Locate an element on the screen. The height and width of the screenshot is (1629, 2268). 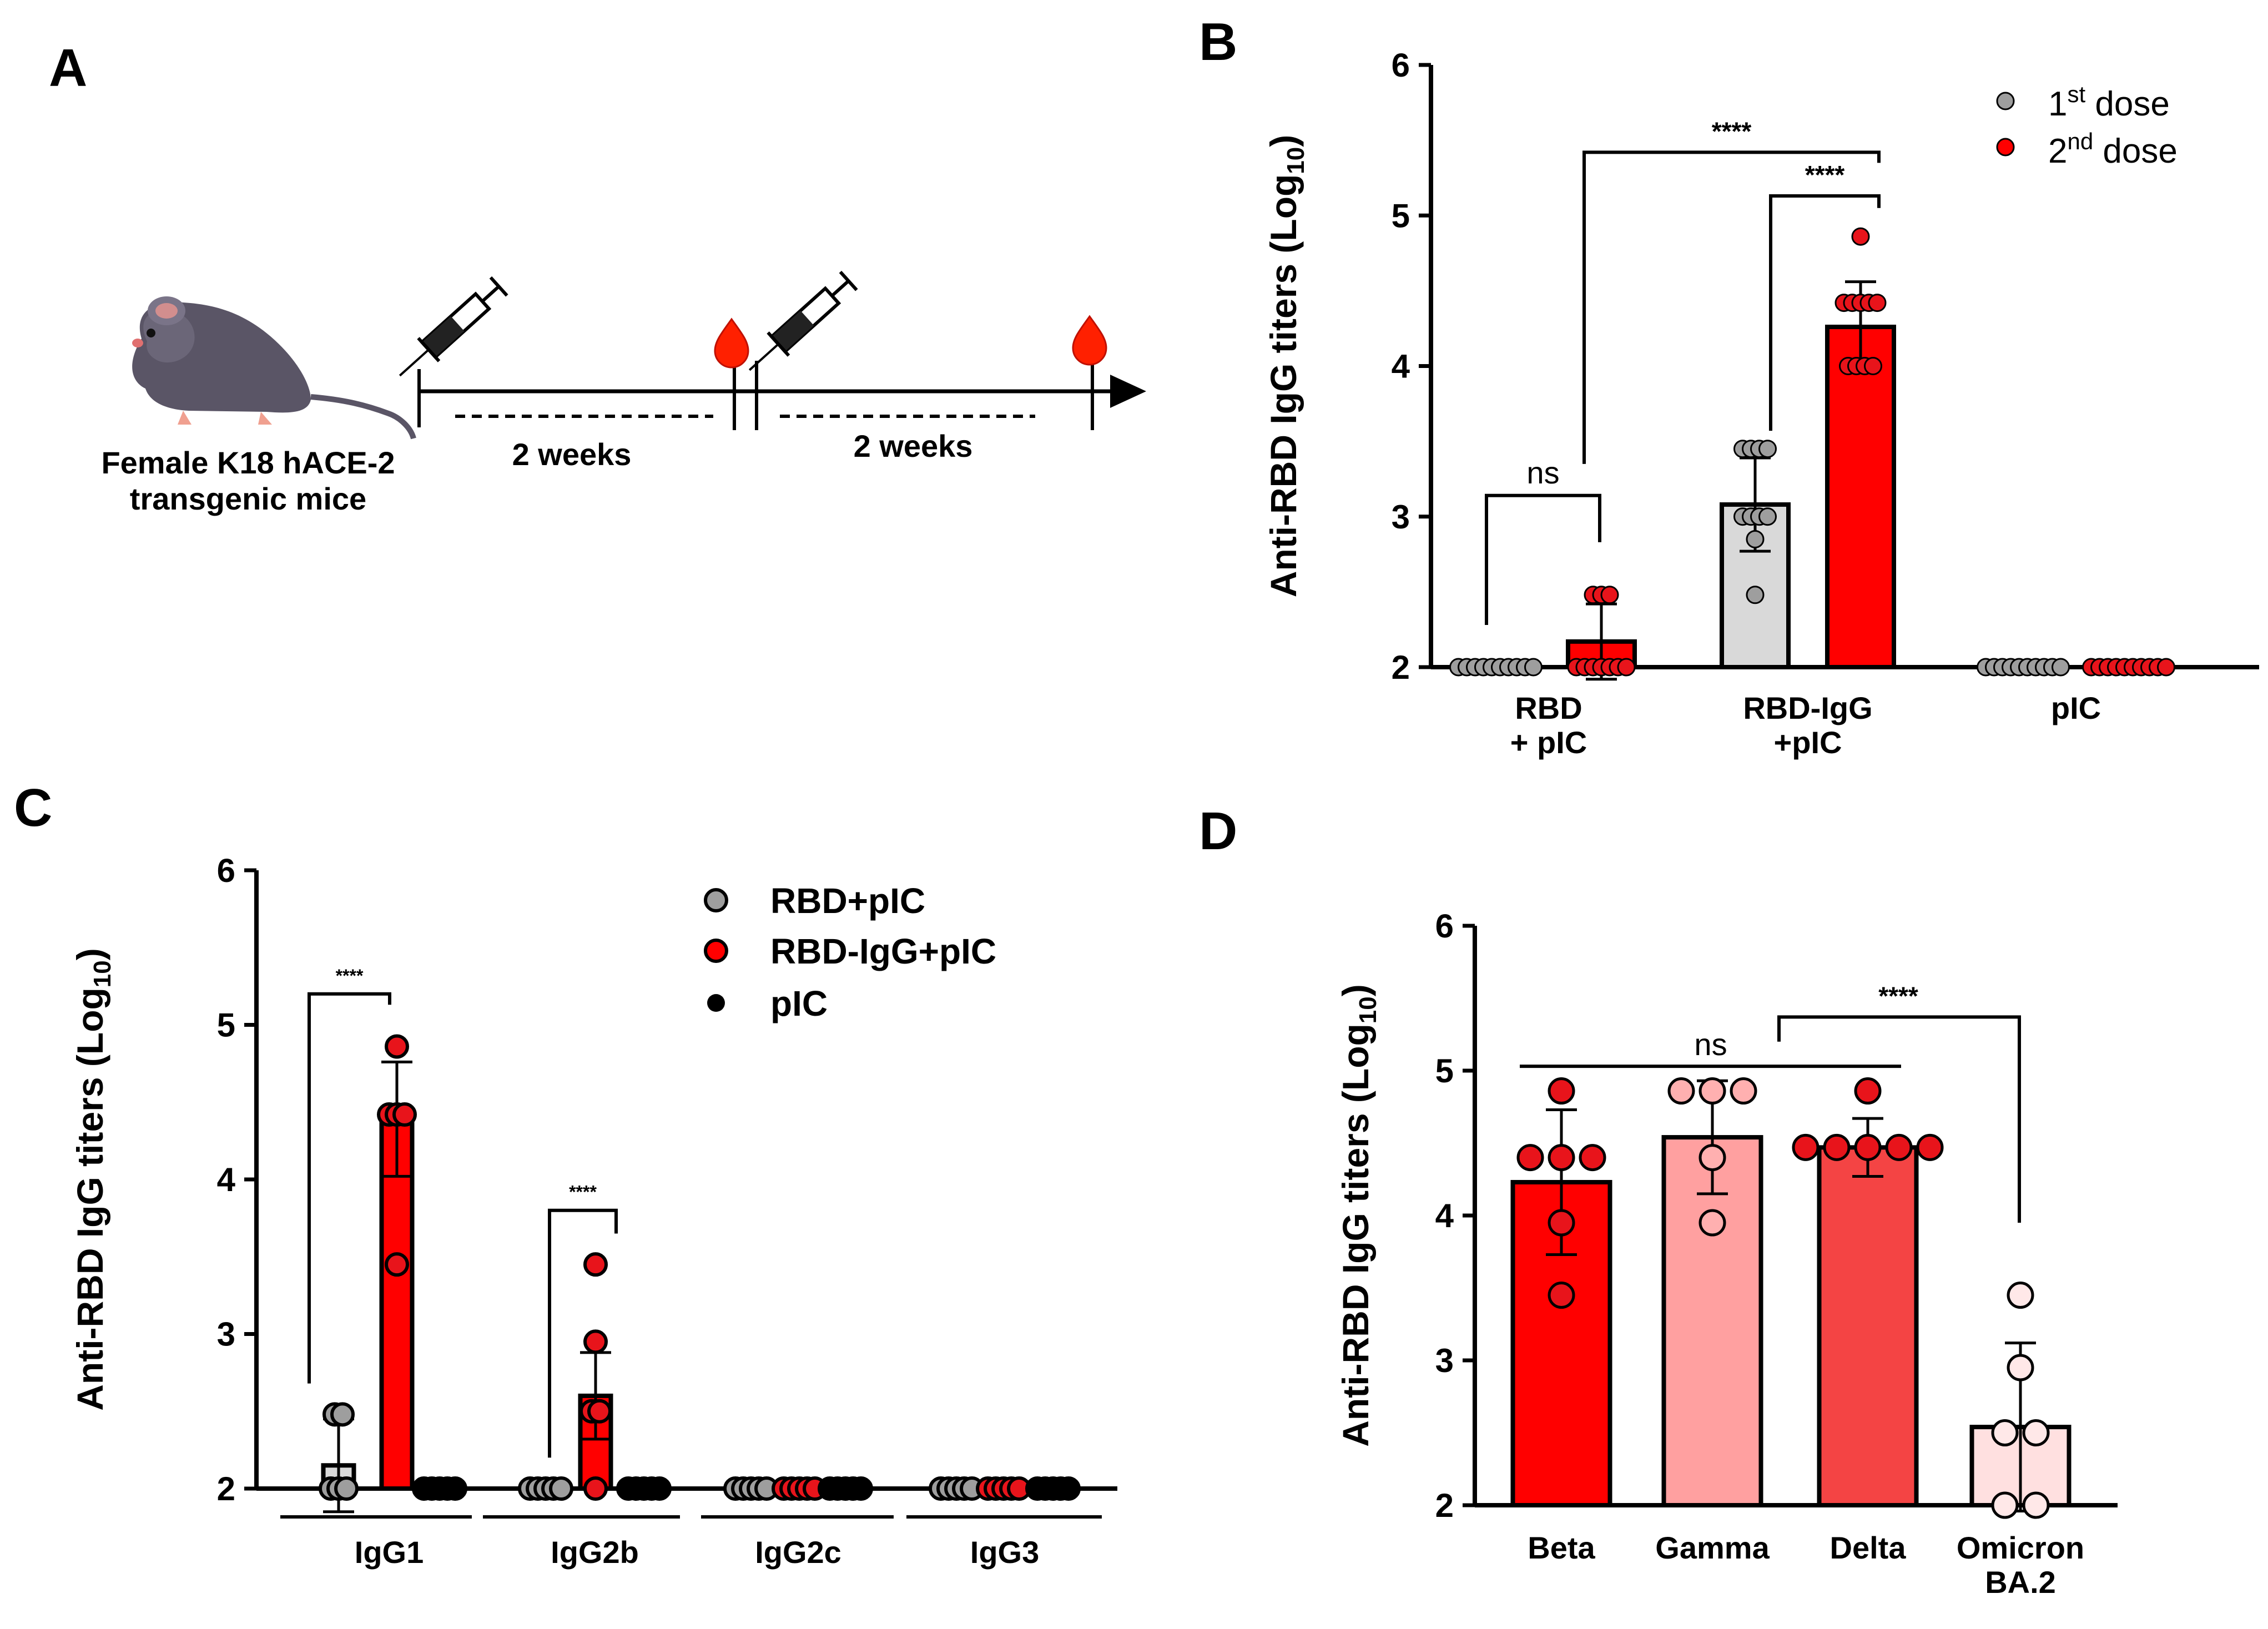
legend-marker-1st-dose is located at coordinates (2005, 101).